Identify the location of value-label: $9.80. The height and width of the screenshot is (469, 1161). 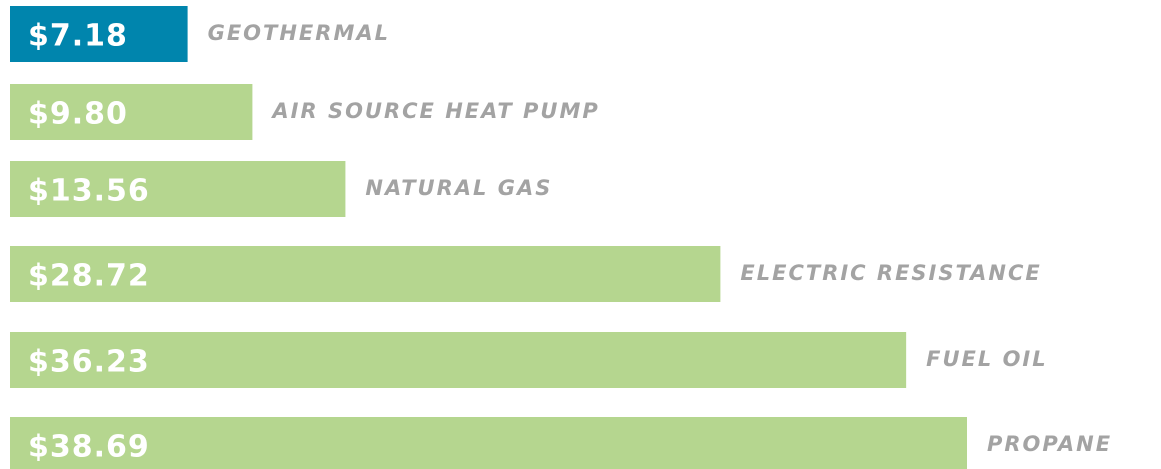
(78, 114).